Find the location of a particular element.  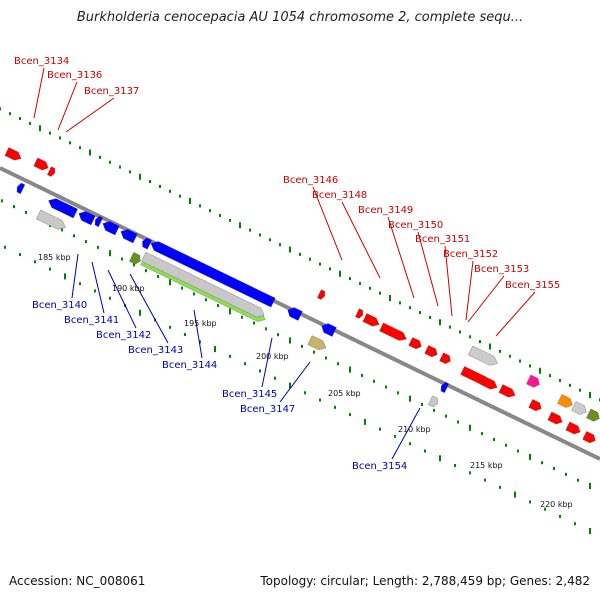

reverse-gene-label: Bcen_3142 is located at coordinates (123, 335).